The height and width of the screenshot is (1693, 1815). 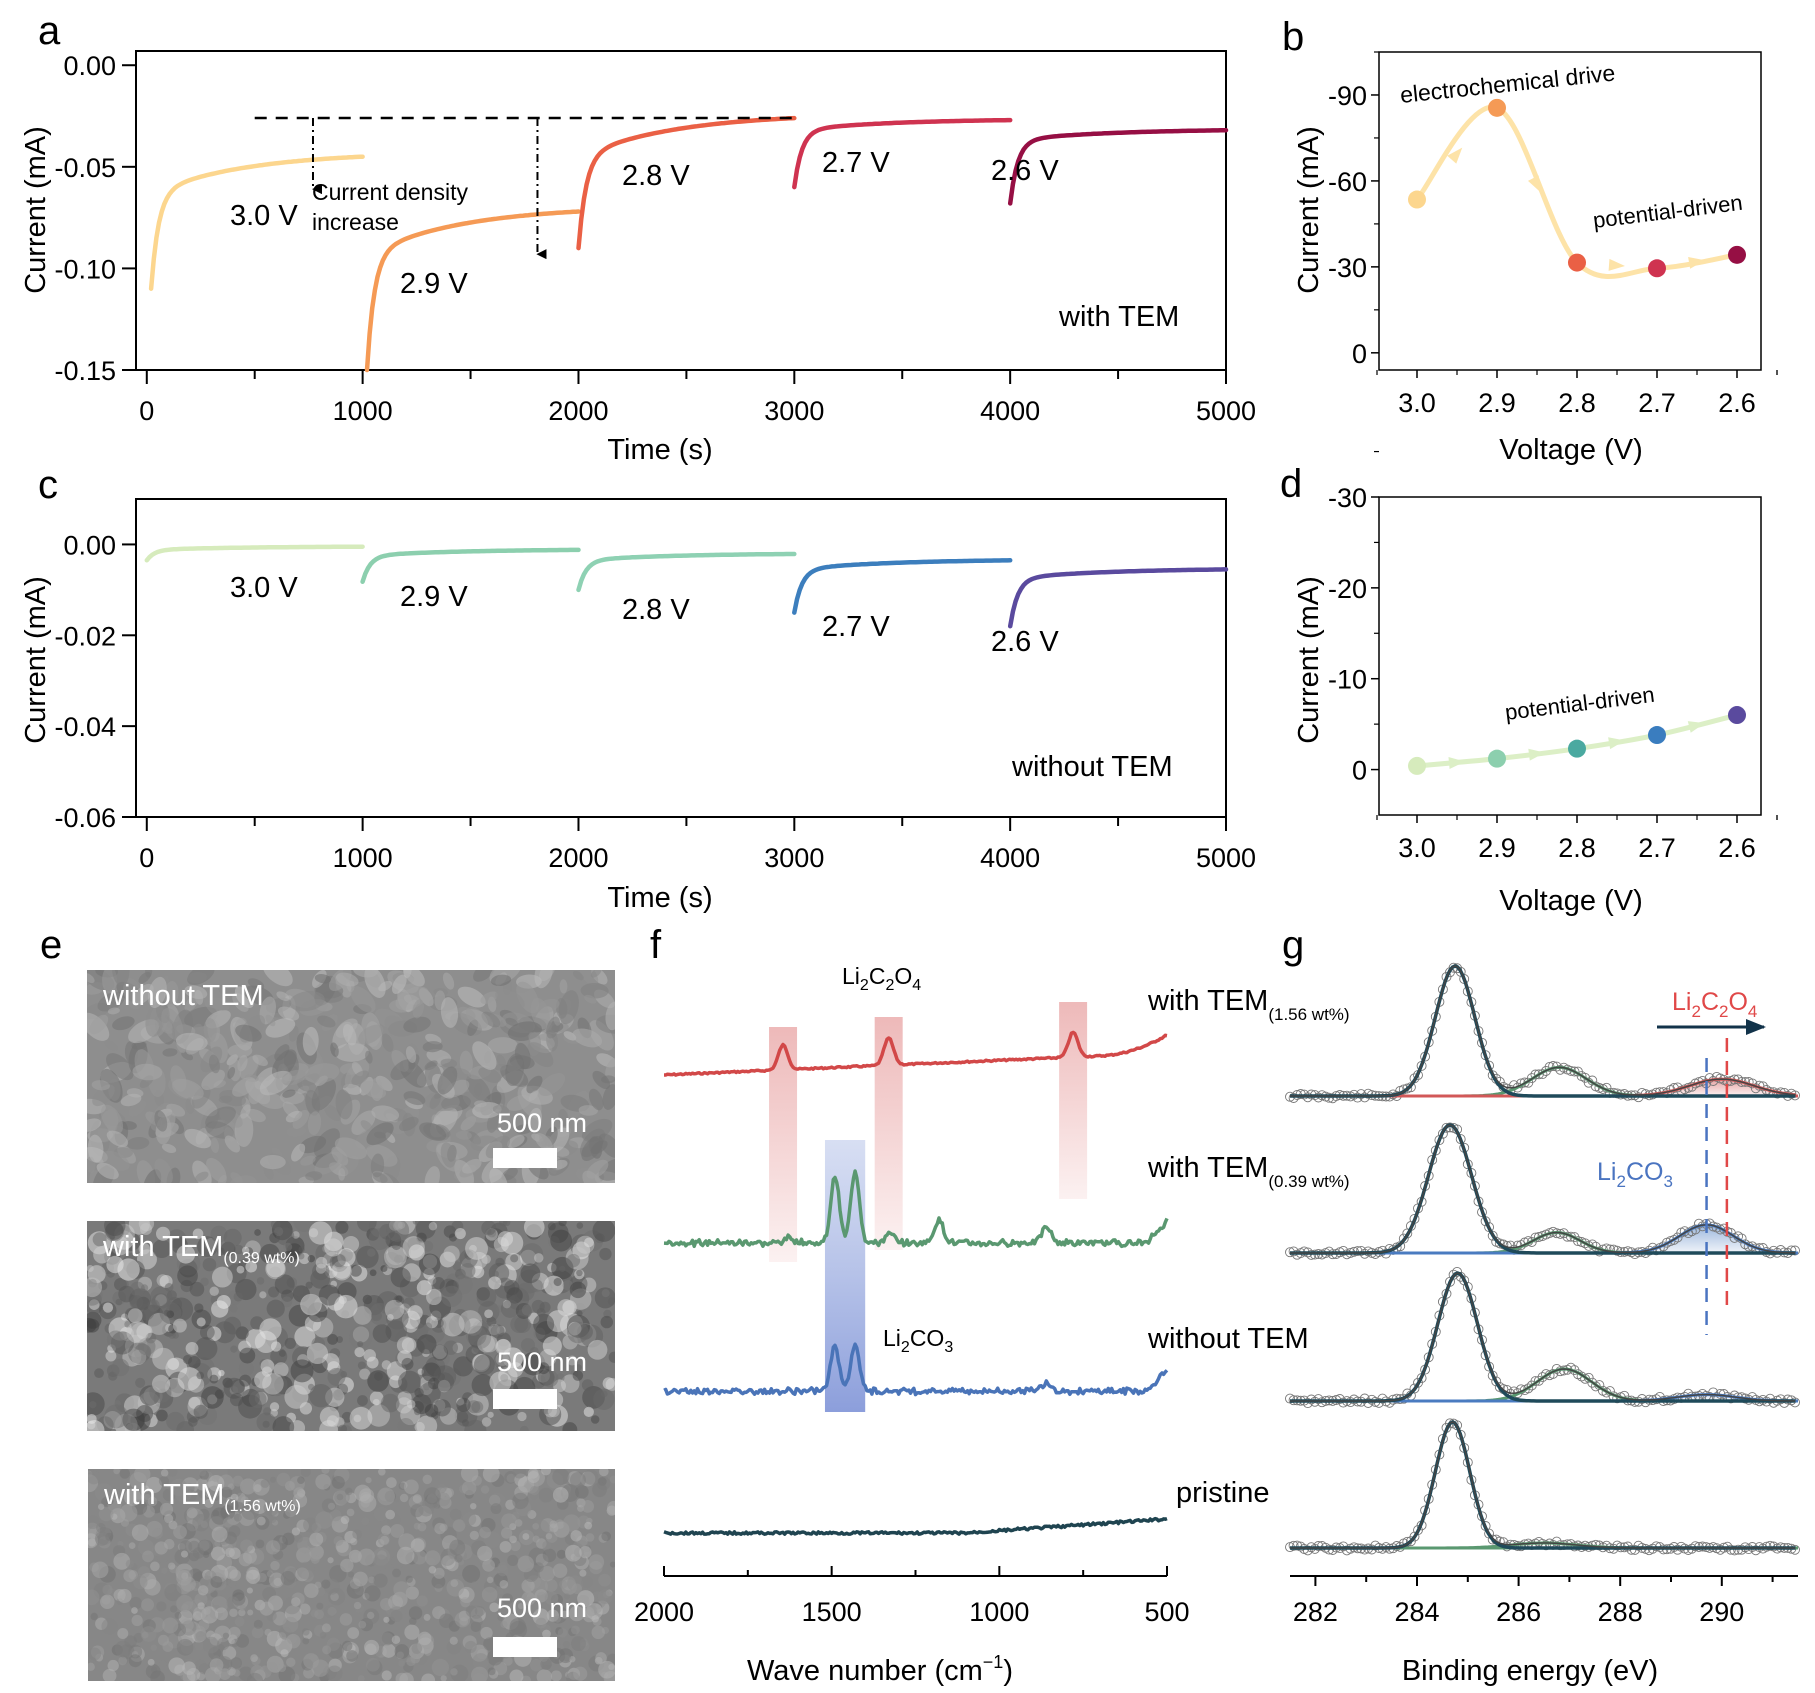 I want to click on x-tick-label: 0, so click(x=146, y=858).